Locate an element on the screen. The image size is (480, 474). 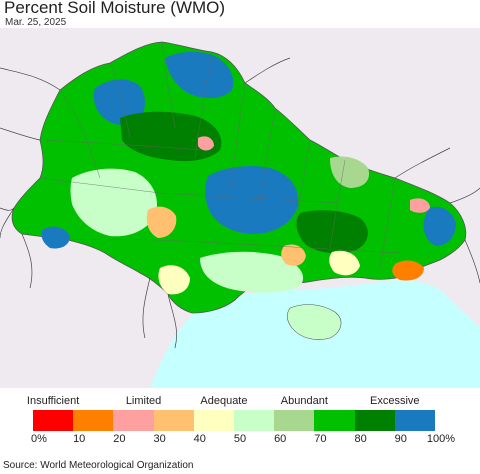
legend-tick-label: 10 is located at coordinates (79, 439).